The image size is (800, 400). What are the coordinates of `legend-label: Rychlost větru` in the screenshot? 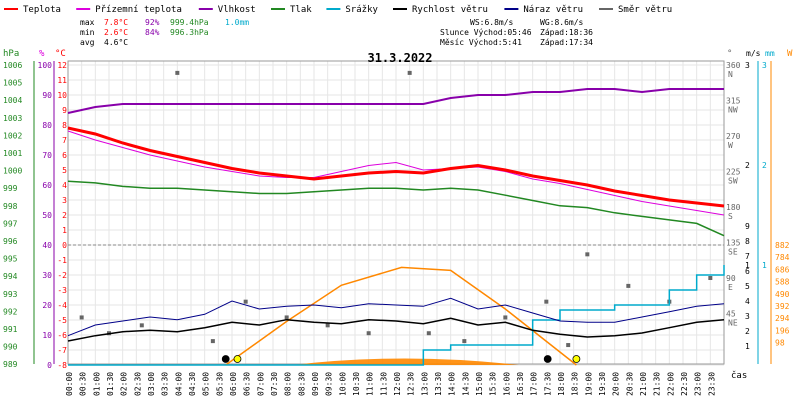 It's located at (450, 10).